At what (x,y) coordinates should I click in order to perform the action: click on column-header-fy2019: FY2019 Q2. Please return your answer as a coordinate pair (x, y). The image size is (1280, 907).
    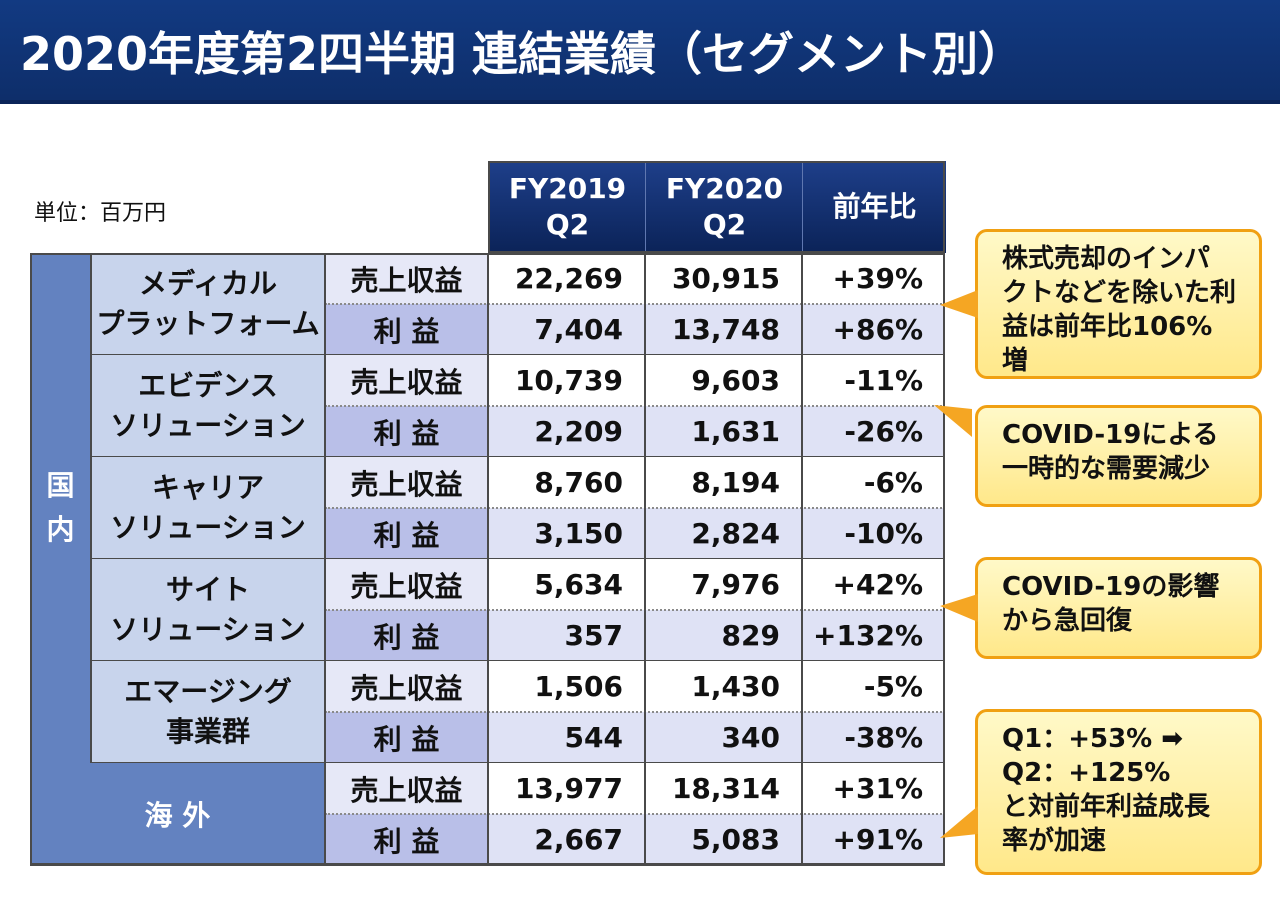
    Looking at the image, I should click on (567, 207).